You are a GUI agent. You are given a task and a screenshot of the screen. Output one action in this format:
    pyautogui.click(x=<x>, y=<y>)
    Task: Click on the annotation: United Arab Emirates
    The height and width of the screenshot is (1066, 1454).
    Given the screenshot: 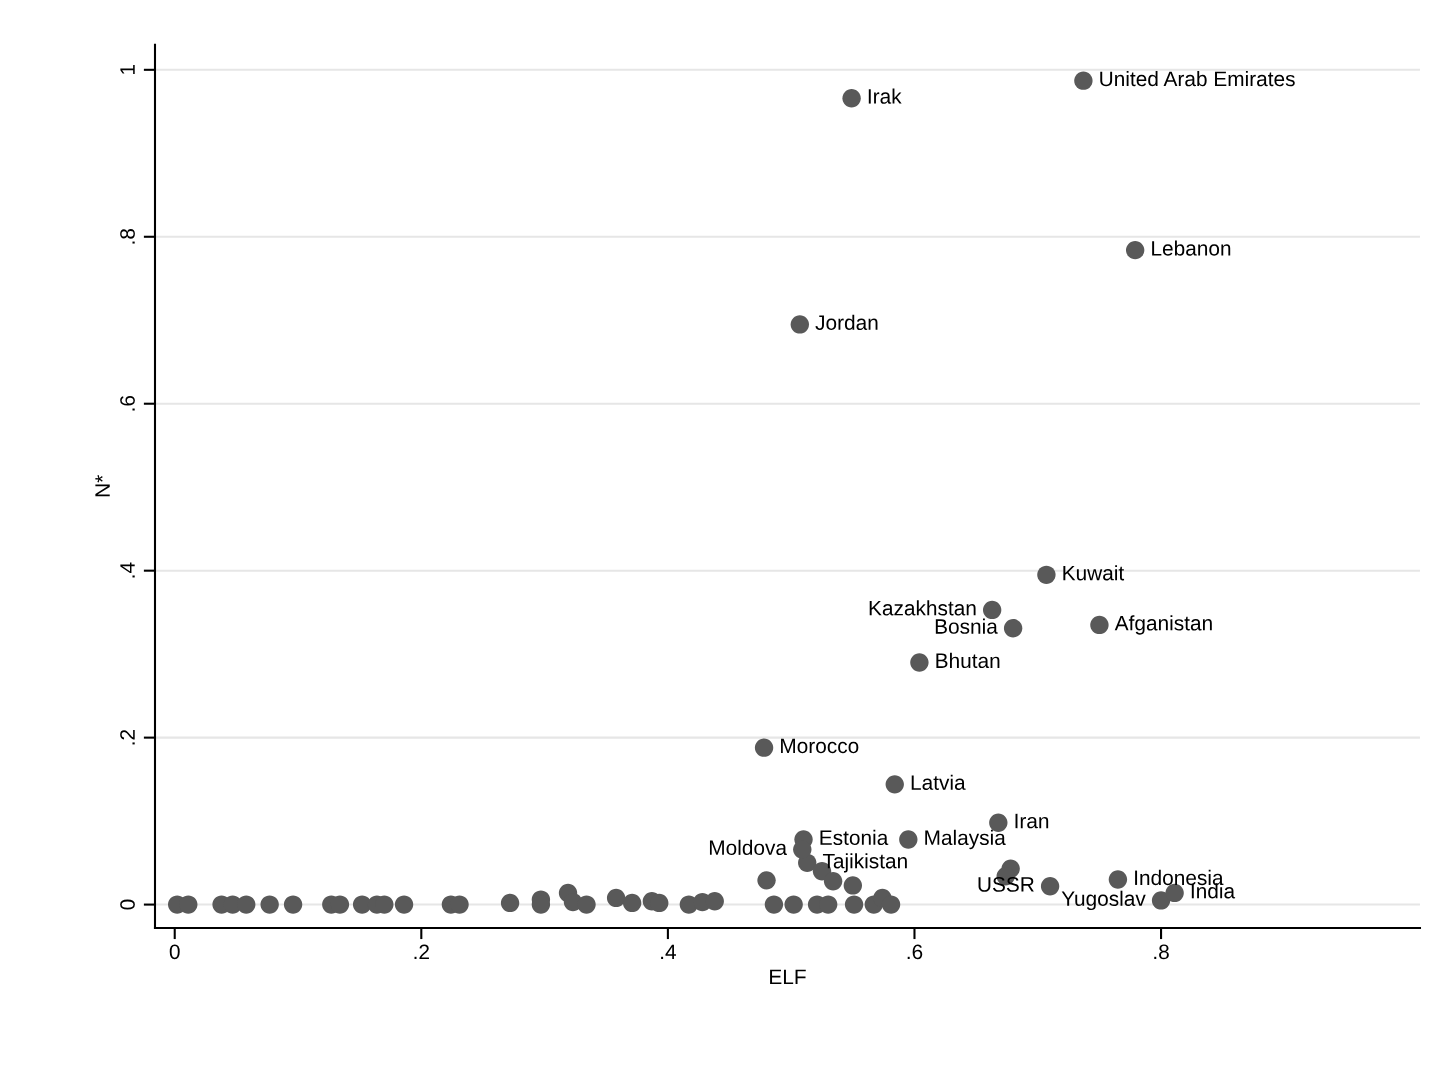 What is the action you would take?
    pyautogui.click(x=1197, y=78)
    